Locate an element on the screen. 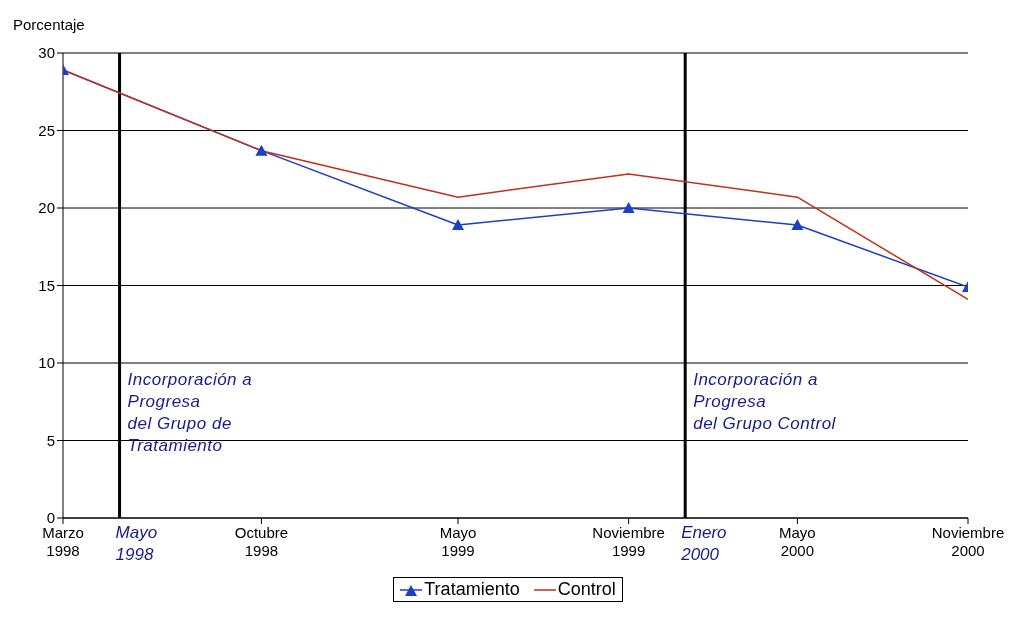 The height and width of the screenshot is (626, 1015). x-tick-label: Mayo 1999 is located at coordinates (458, 541).